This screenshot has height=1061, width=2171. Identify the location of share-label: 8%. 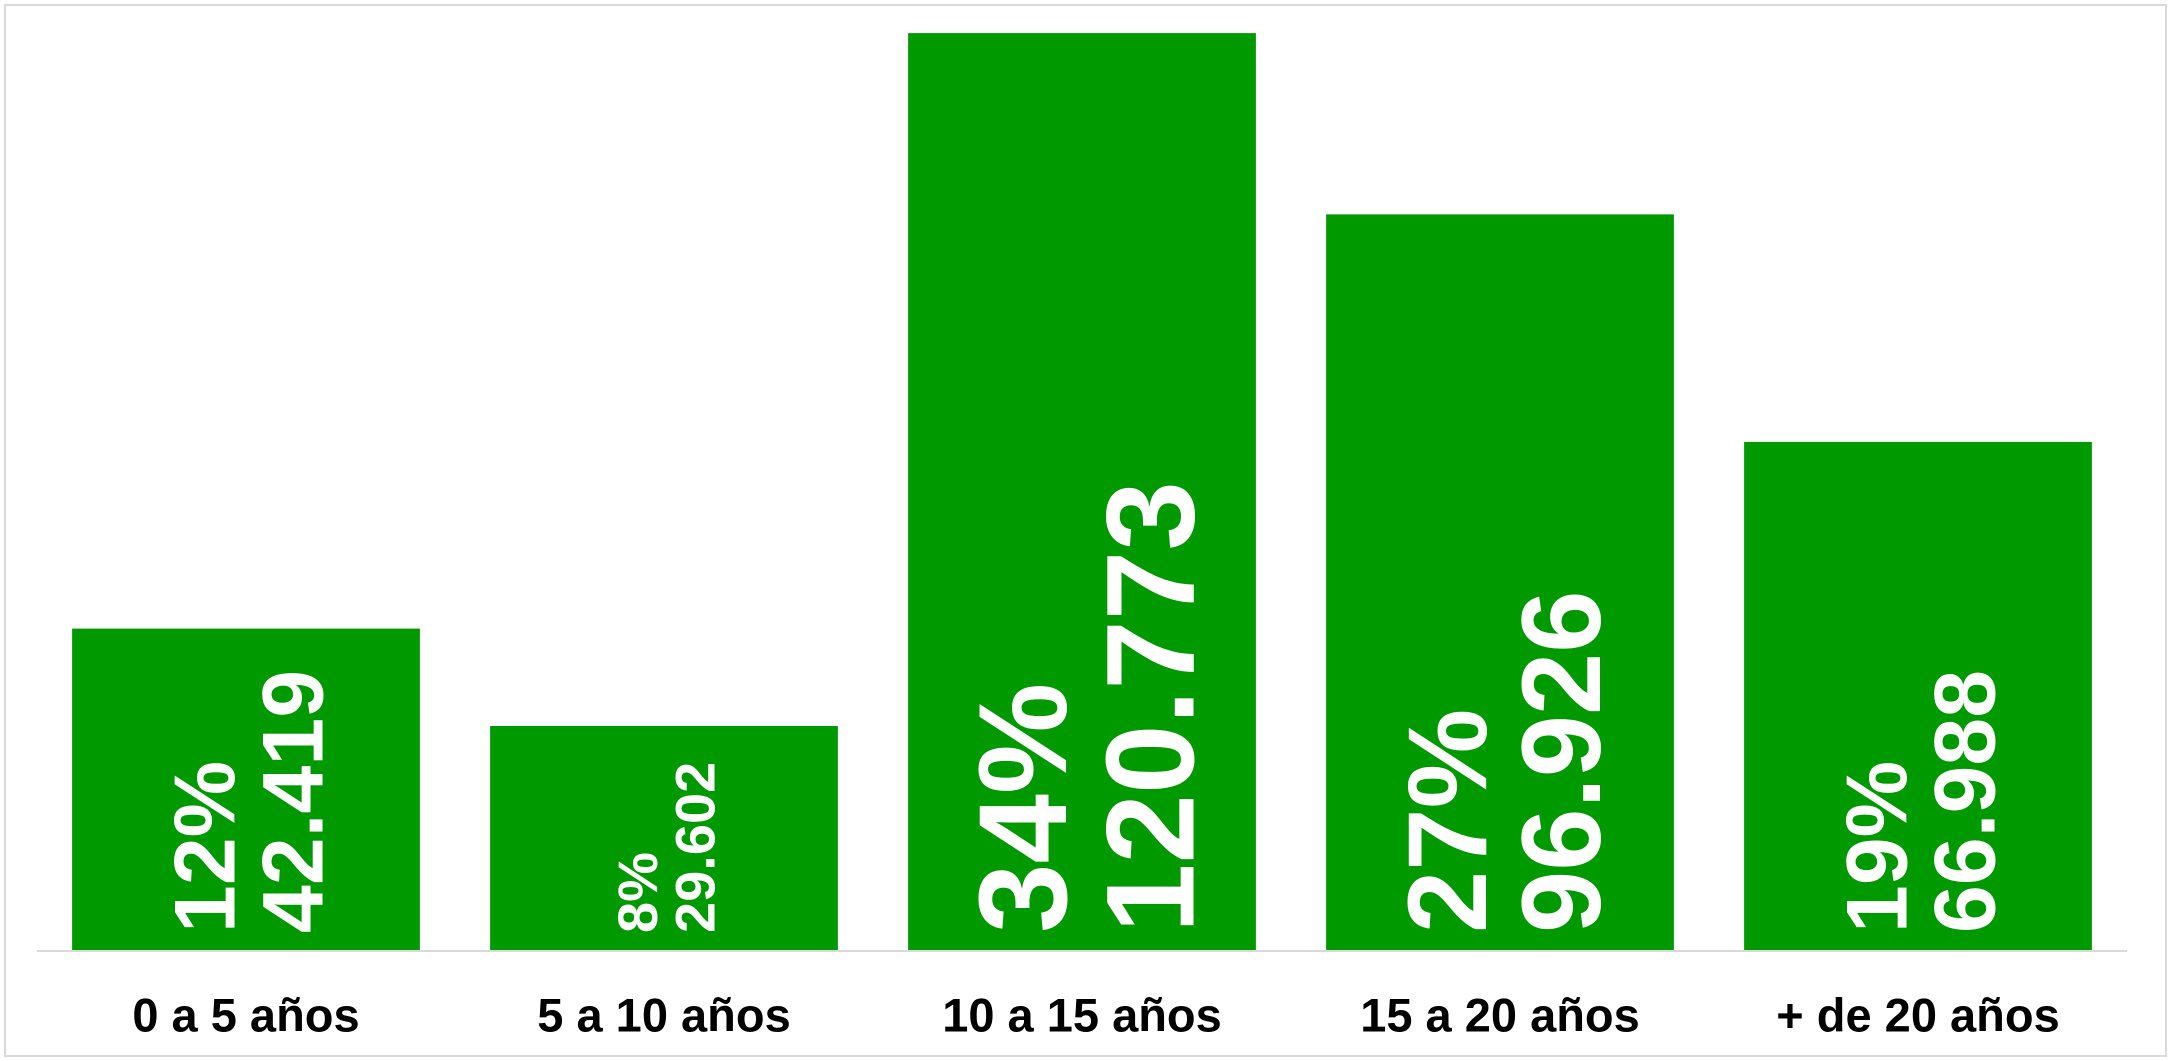
(637, 892).